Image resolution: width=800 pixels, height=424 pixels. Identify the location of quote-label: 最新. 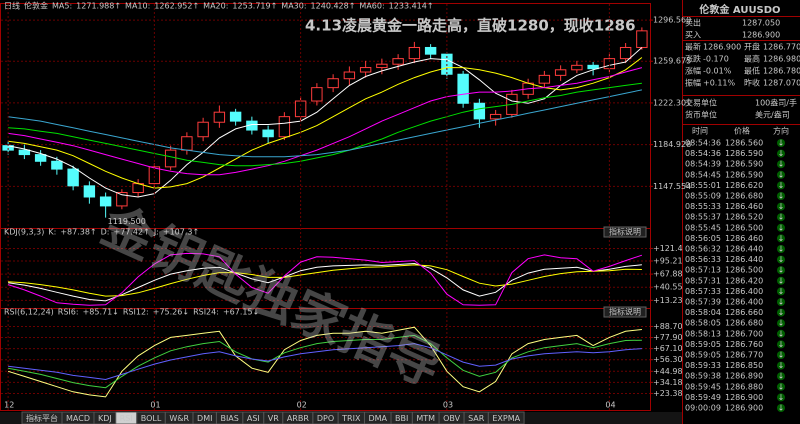
(693, 47).